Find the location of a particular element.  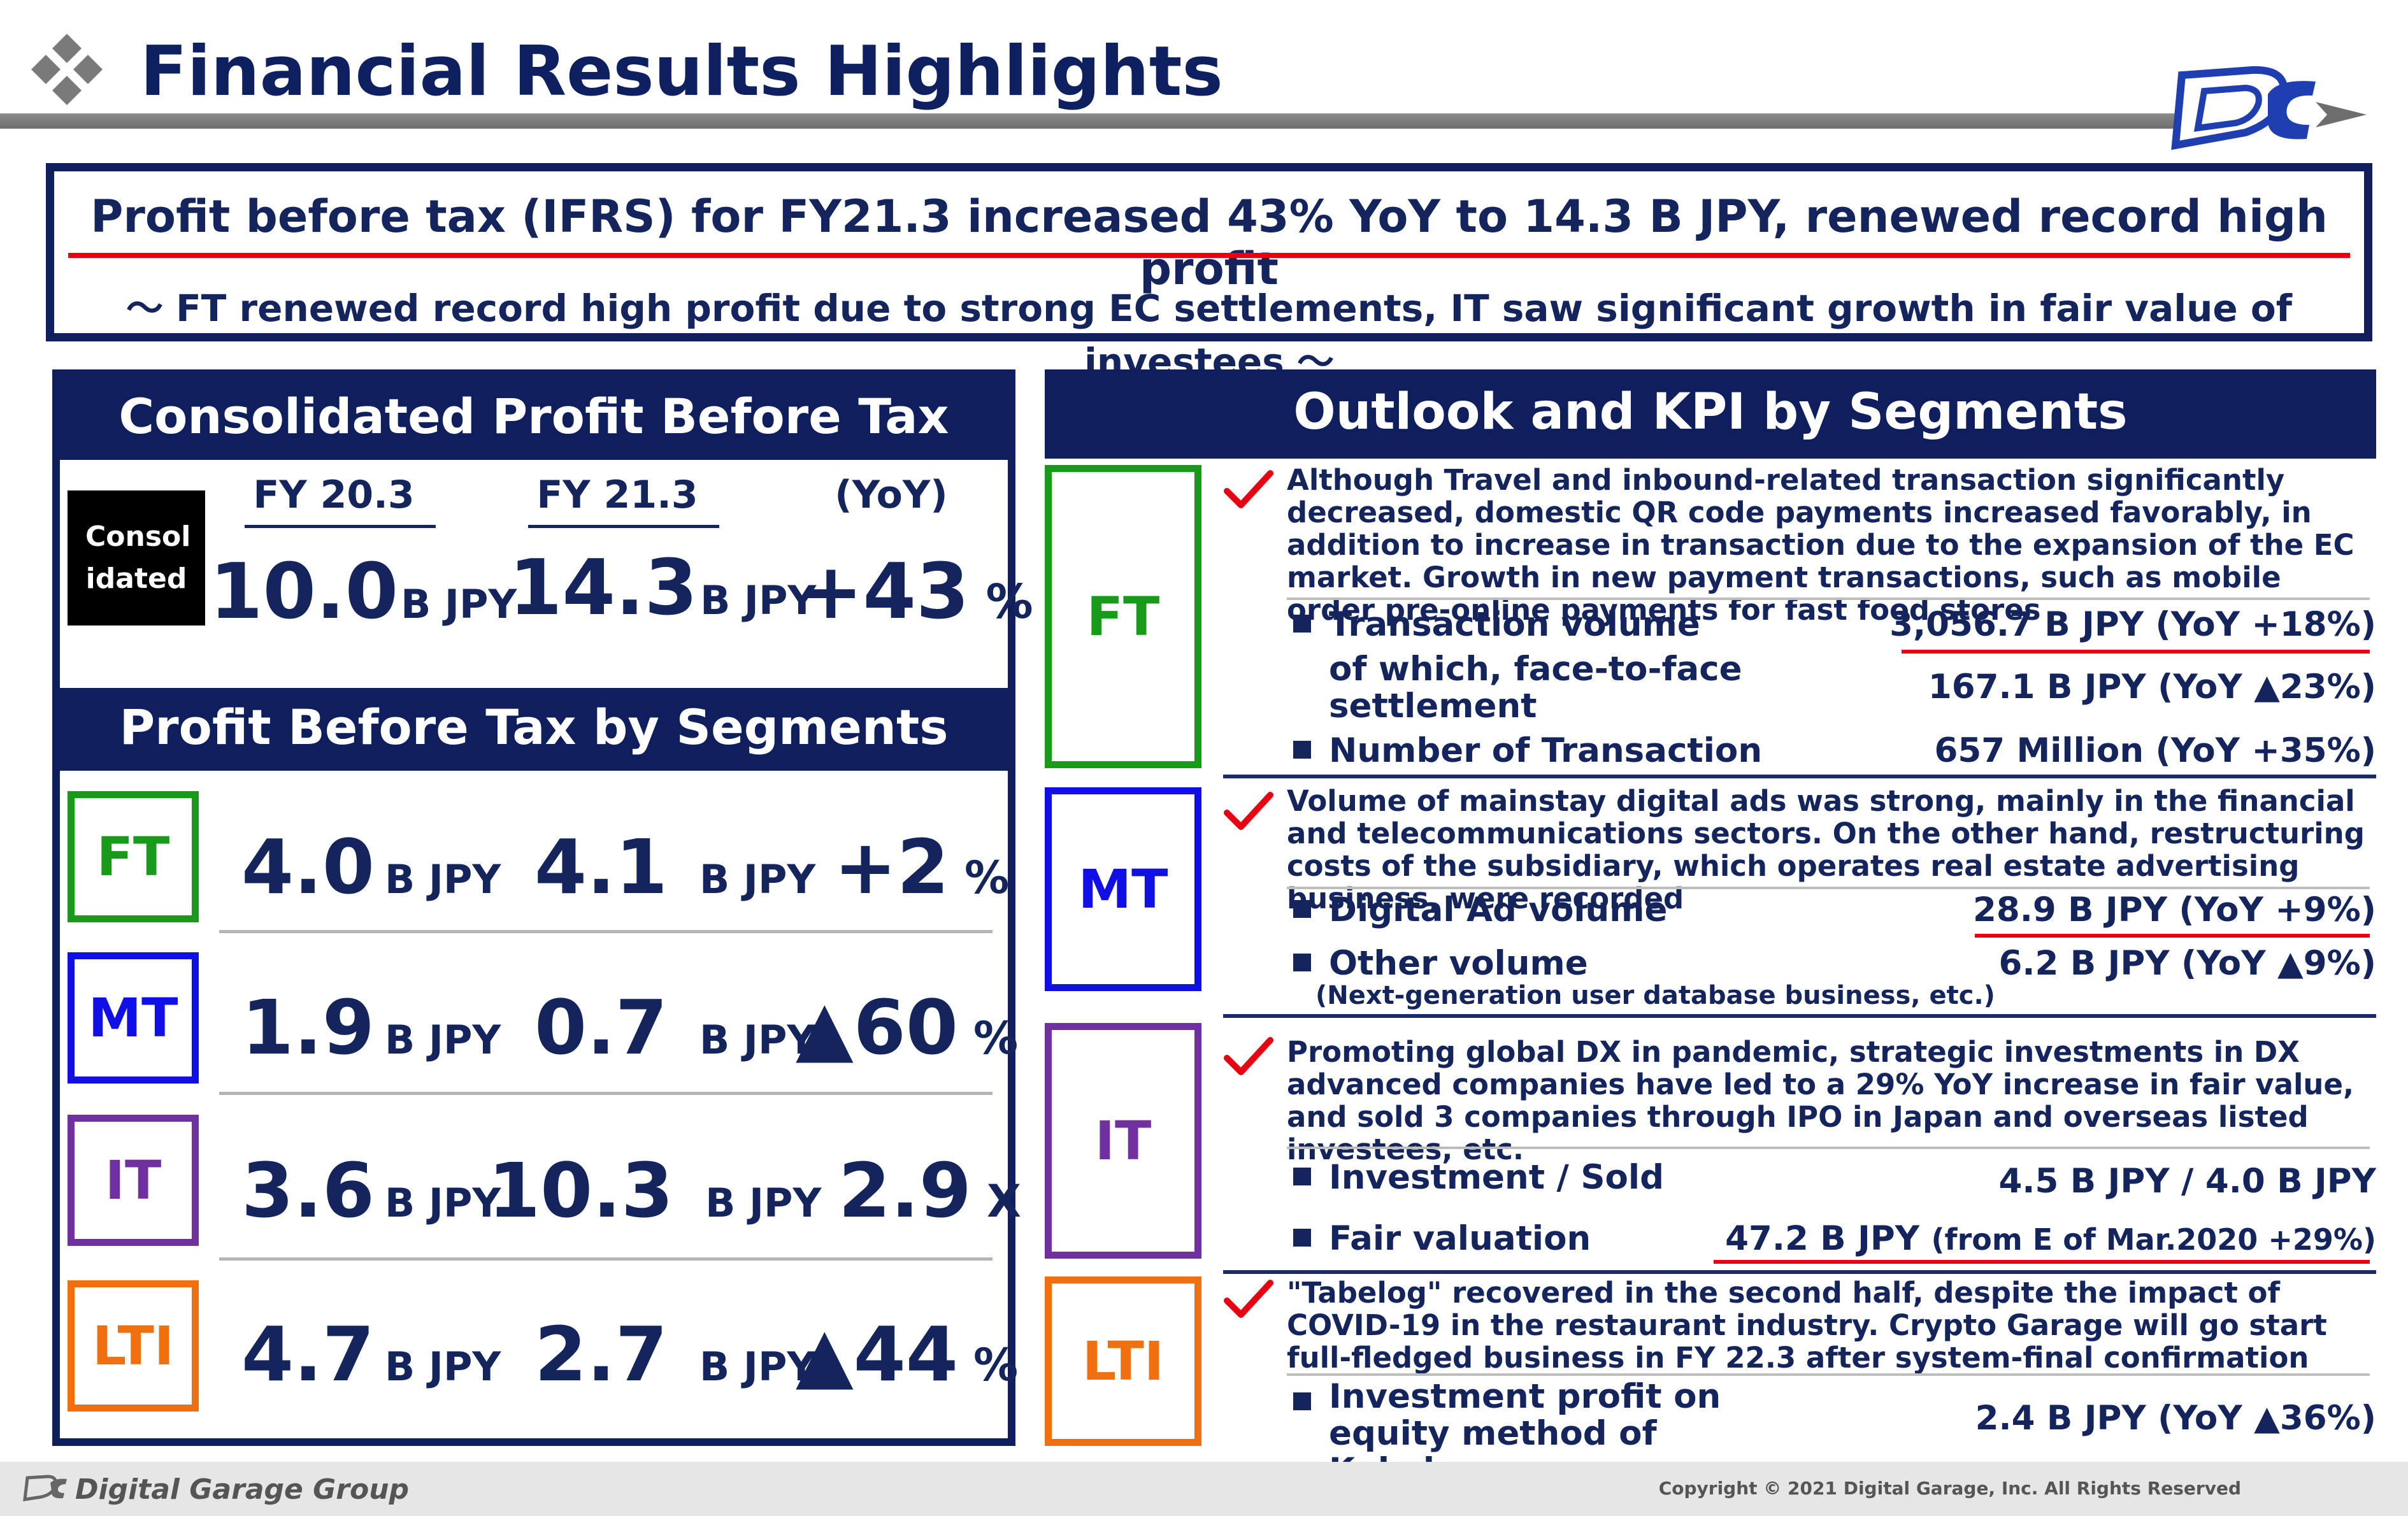

segment-lti-yoy: ▲44% is located at coordinates (907, 1354).